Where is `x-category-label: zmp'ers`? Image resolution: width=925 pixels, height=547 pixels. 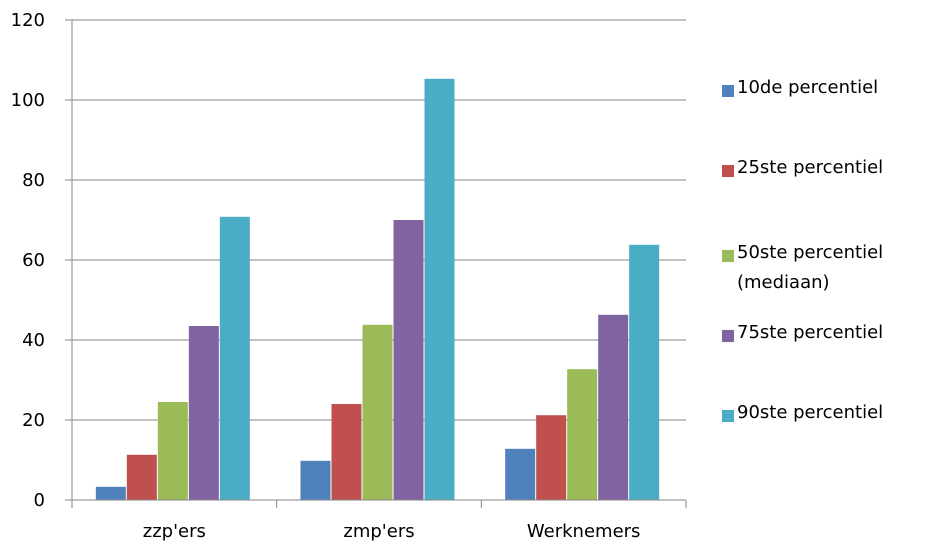
x-category-label: zmp'ers is located at coordinates (378, 531).